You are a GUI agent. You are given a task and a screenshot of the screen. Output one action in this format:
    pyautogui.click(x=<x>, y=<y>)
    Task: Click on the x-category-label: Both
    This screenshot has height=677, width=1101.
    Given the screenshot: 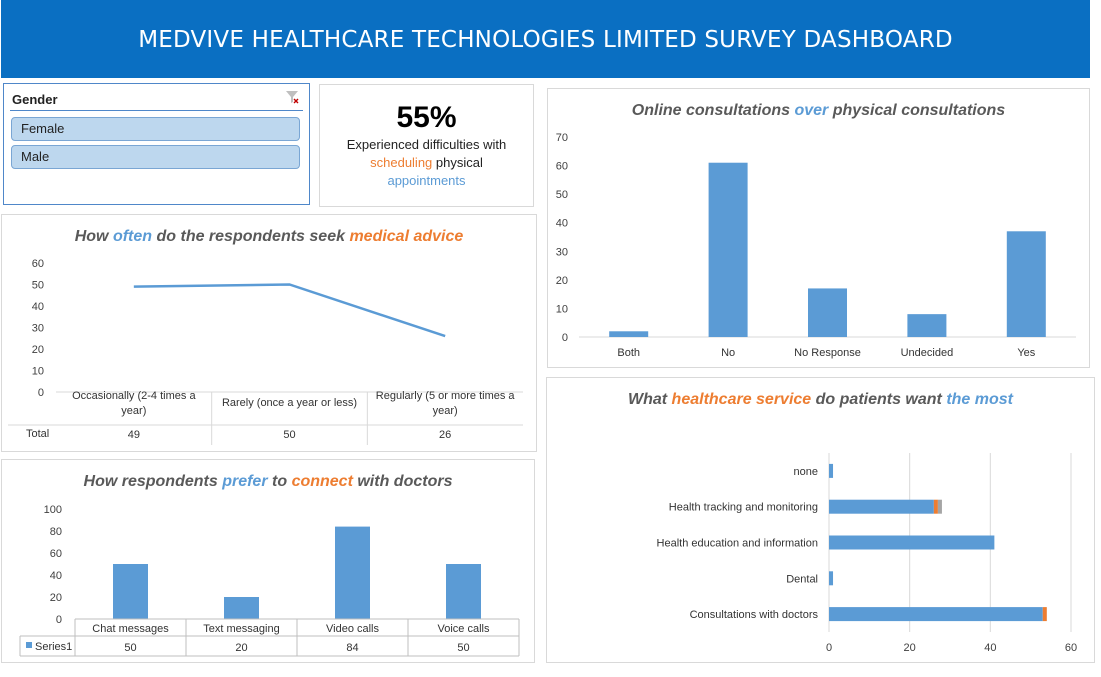 What is the action you would take?
    pyautogui.click(x=628, y=353)
    